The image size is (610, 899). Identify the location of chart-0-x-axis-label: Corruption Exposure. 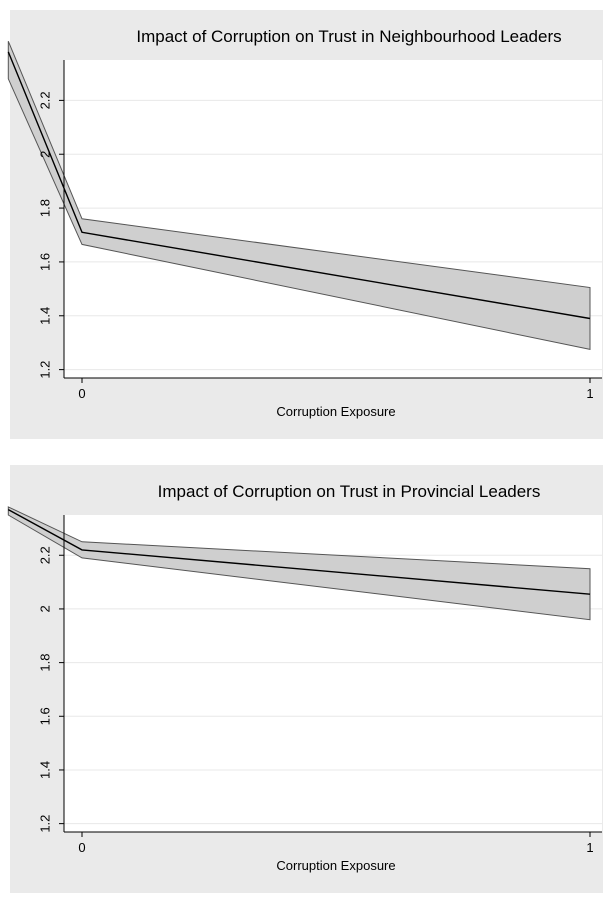
(335, 411).